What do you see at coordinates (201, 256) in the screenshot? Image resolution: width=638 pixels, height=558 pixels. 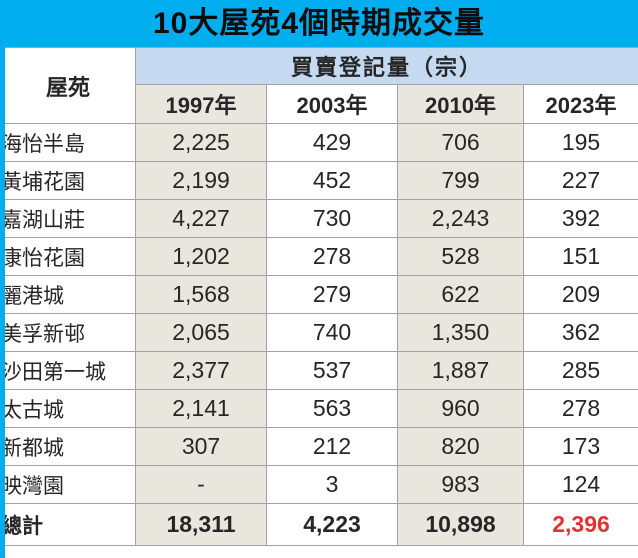 I see `value-cell: 1,202` at bounding box center [201, 256].